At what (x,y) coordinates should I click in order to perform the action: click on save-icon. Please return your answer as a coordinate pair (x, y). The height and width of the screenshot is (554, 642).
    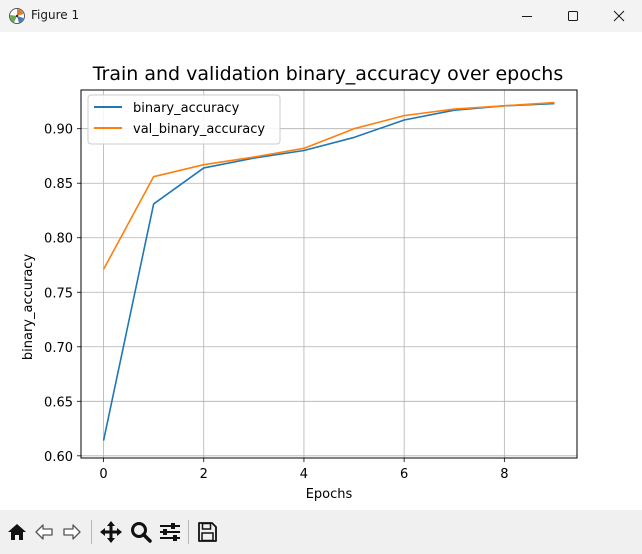
    Looking at the image, I should click on (207, 532).